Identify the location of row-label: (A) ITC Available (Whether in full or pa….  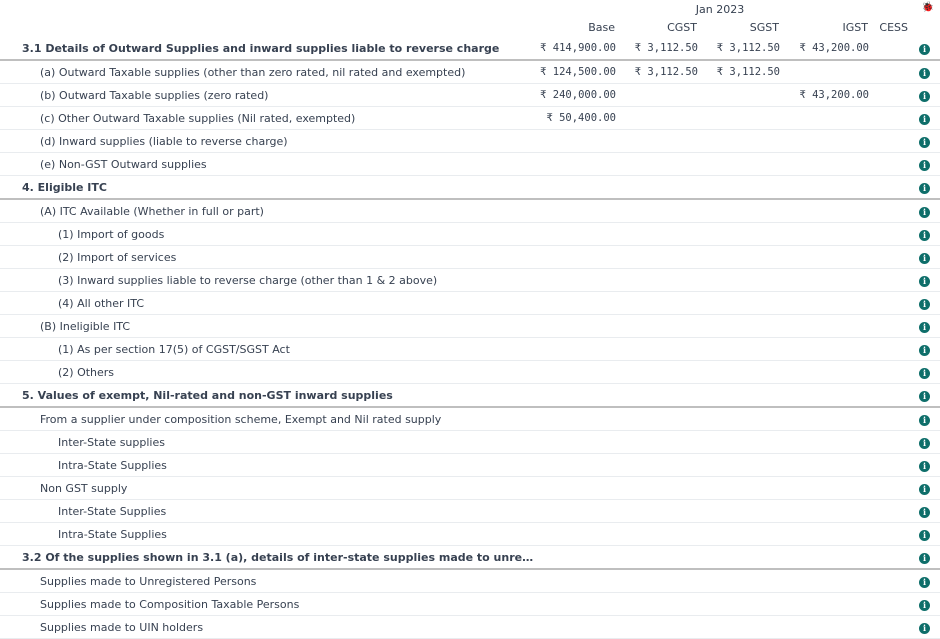
(152, 211).